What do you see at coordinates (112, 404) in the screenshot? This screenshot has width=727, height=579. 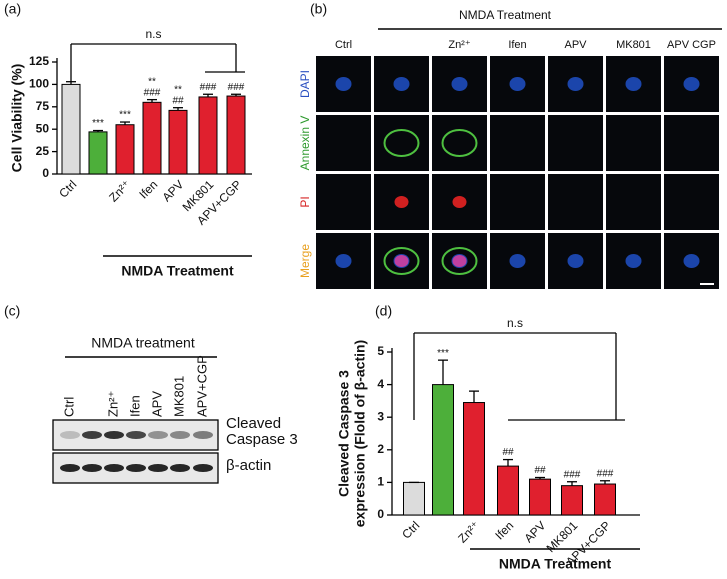 I see `lane-label: Zn²⁺` at bounding box center [112, 404].